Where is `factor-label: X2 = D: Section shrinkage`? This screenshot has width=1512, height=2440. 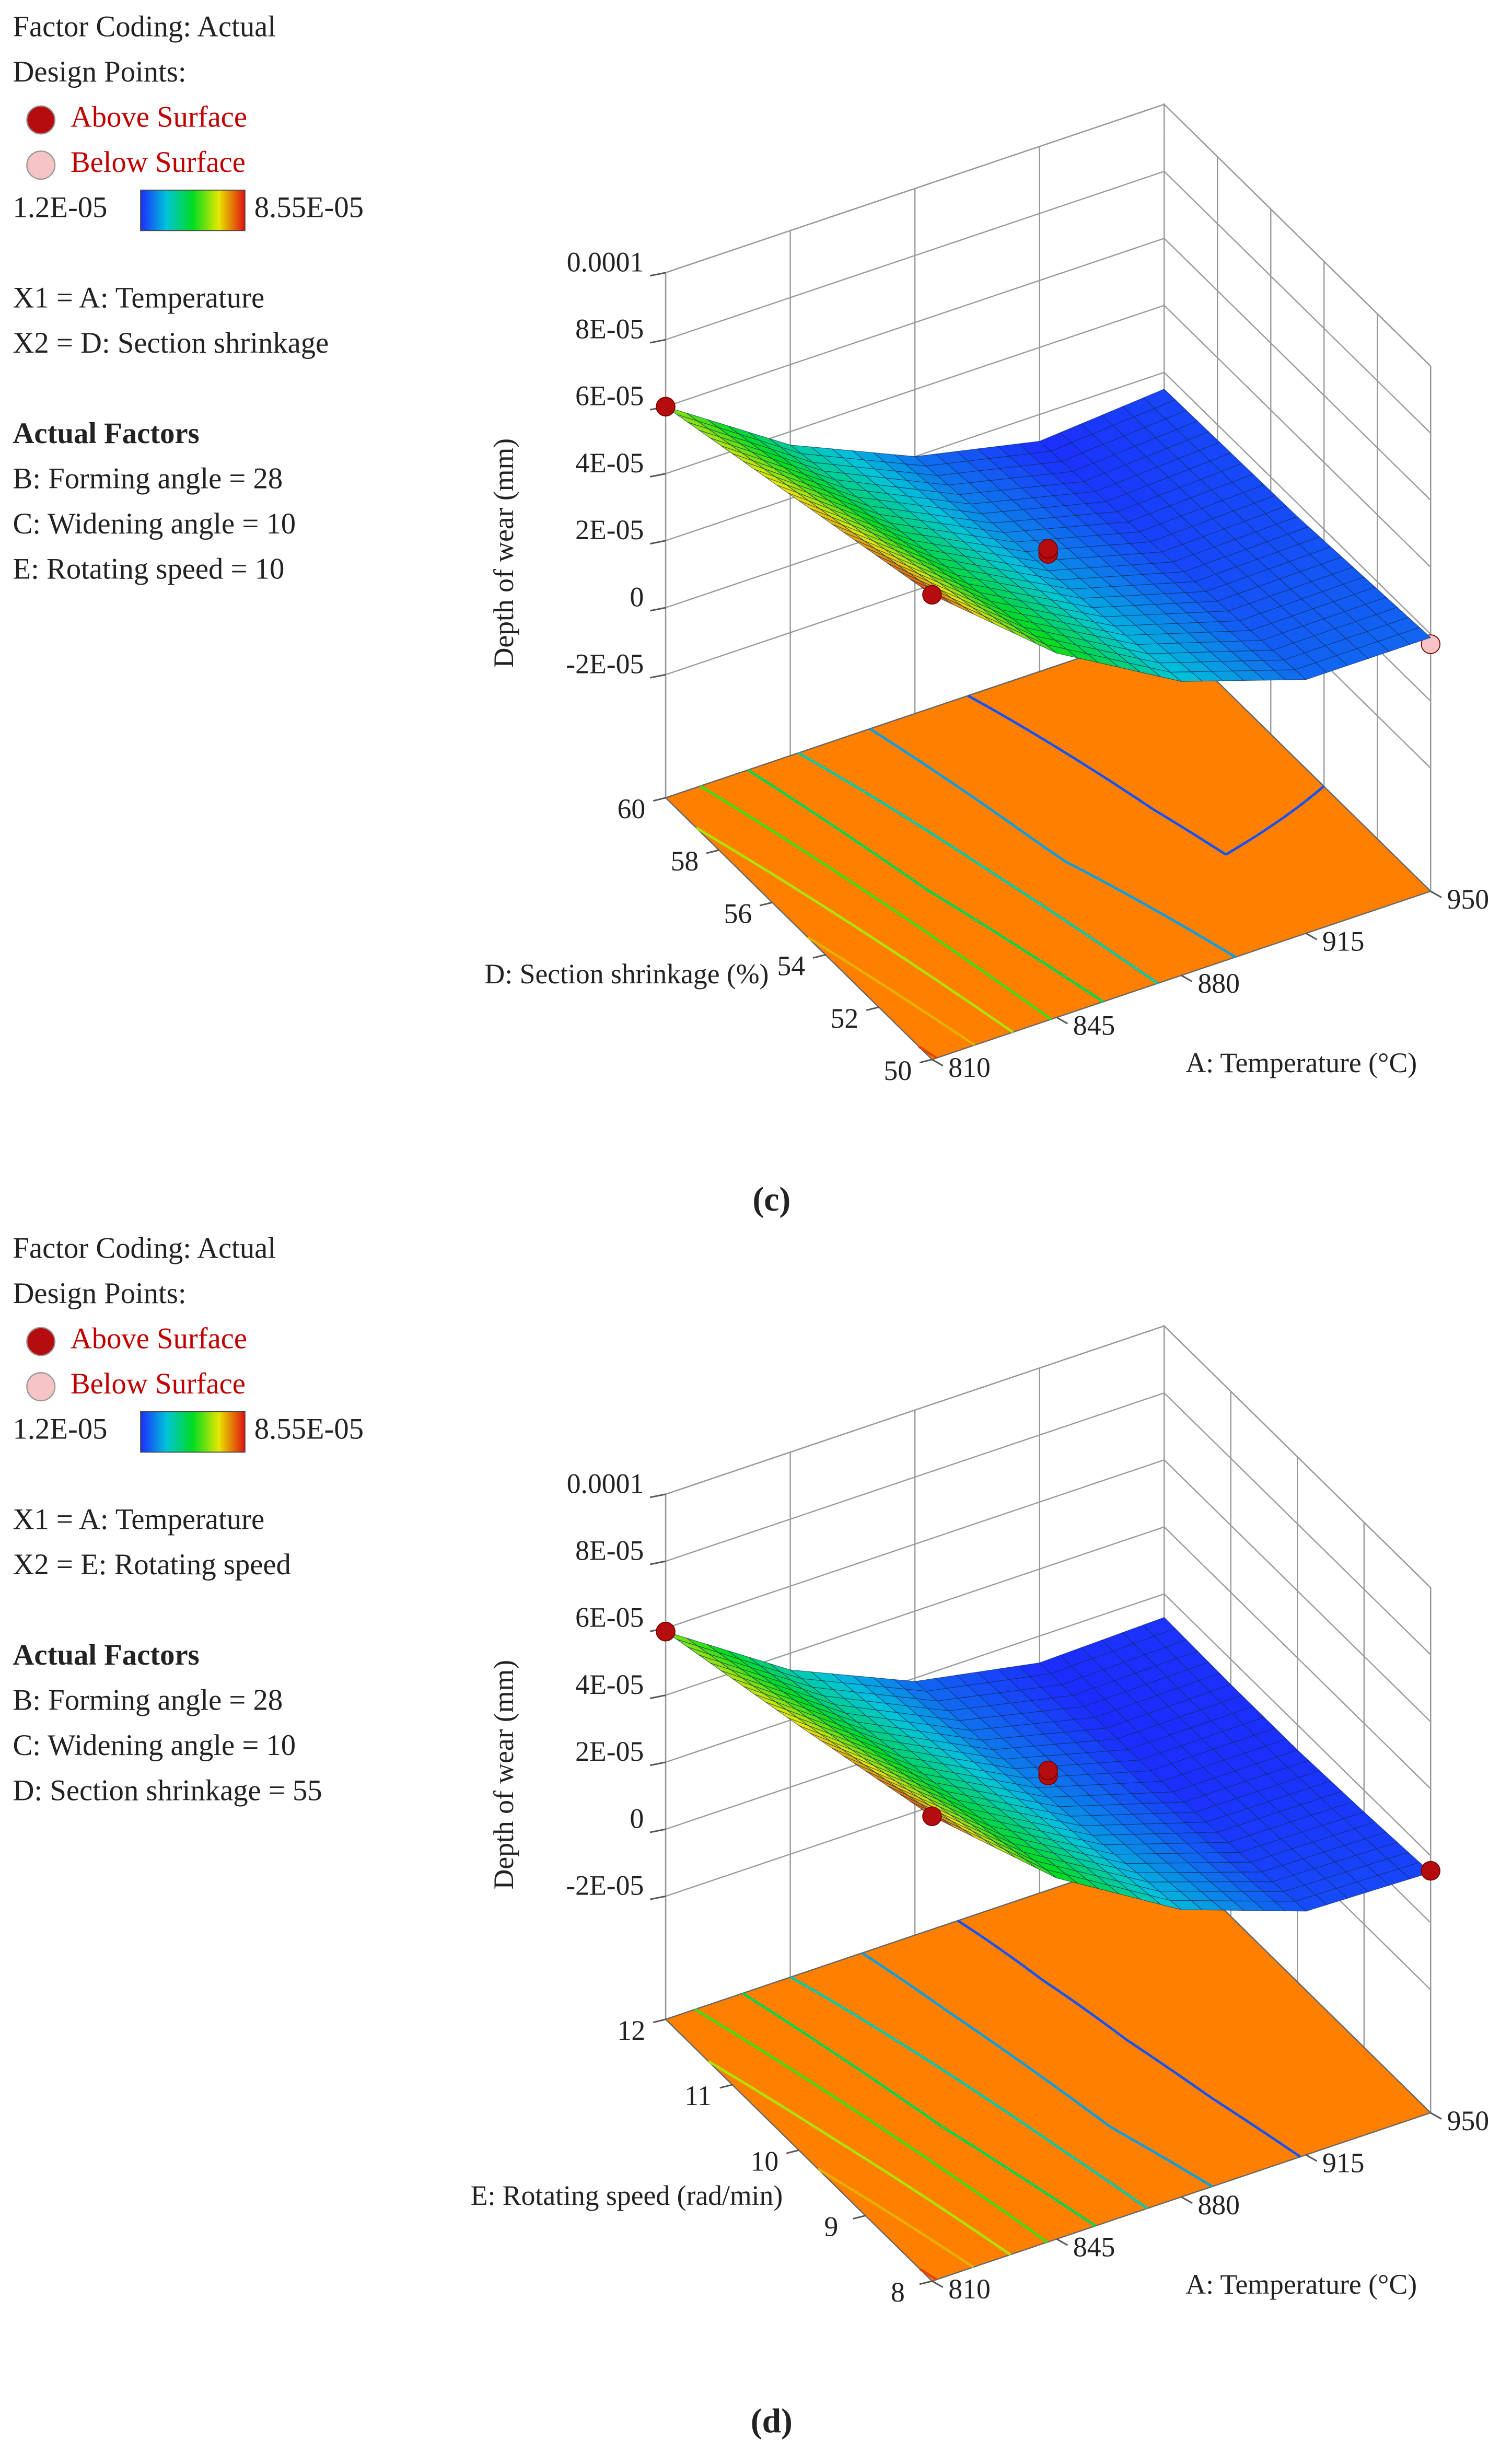
factor-label: X2 = D: Section shrinkage is located at coordinates (171, 343).